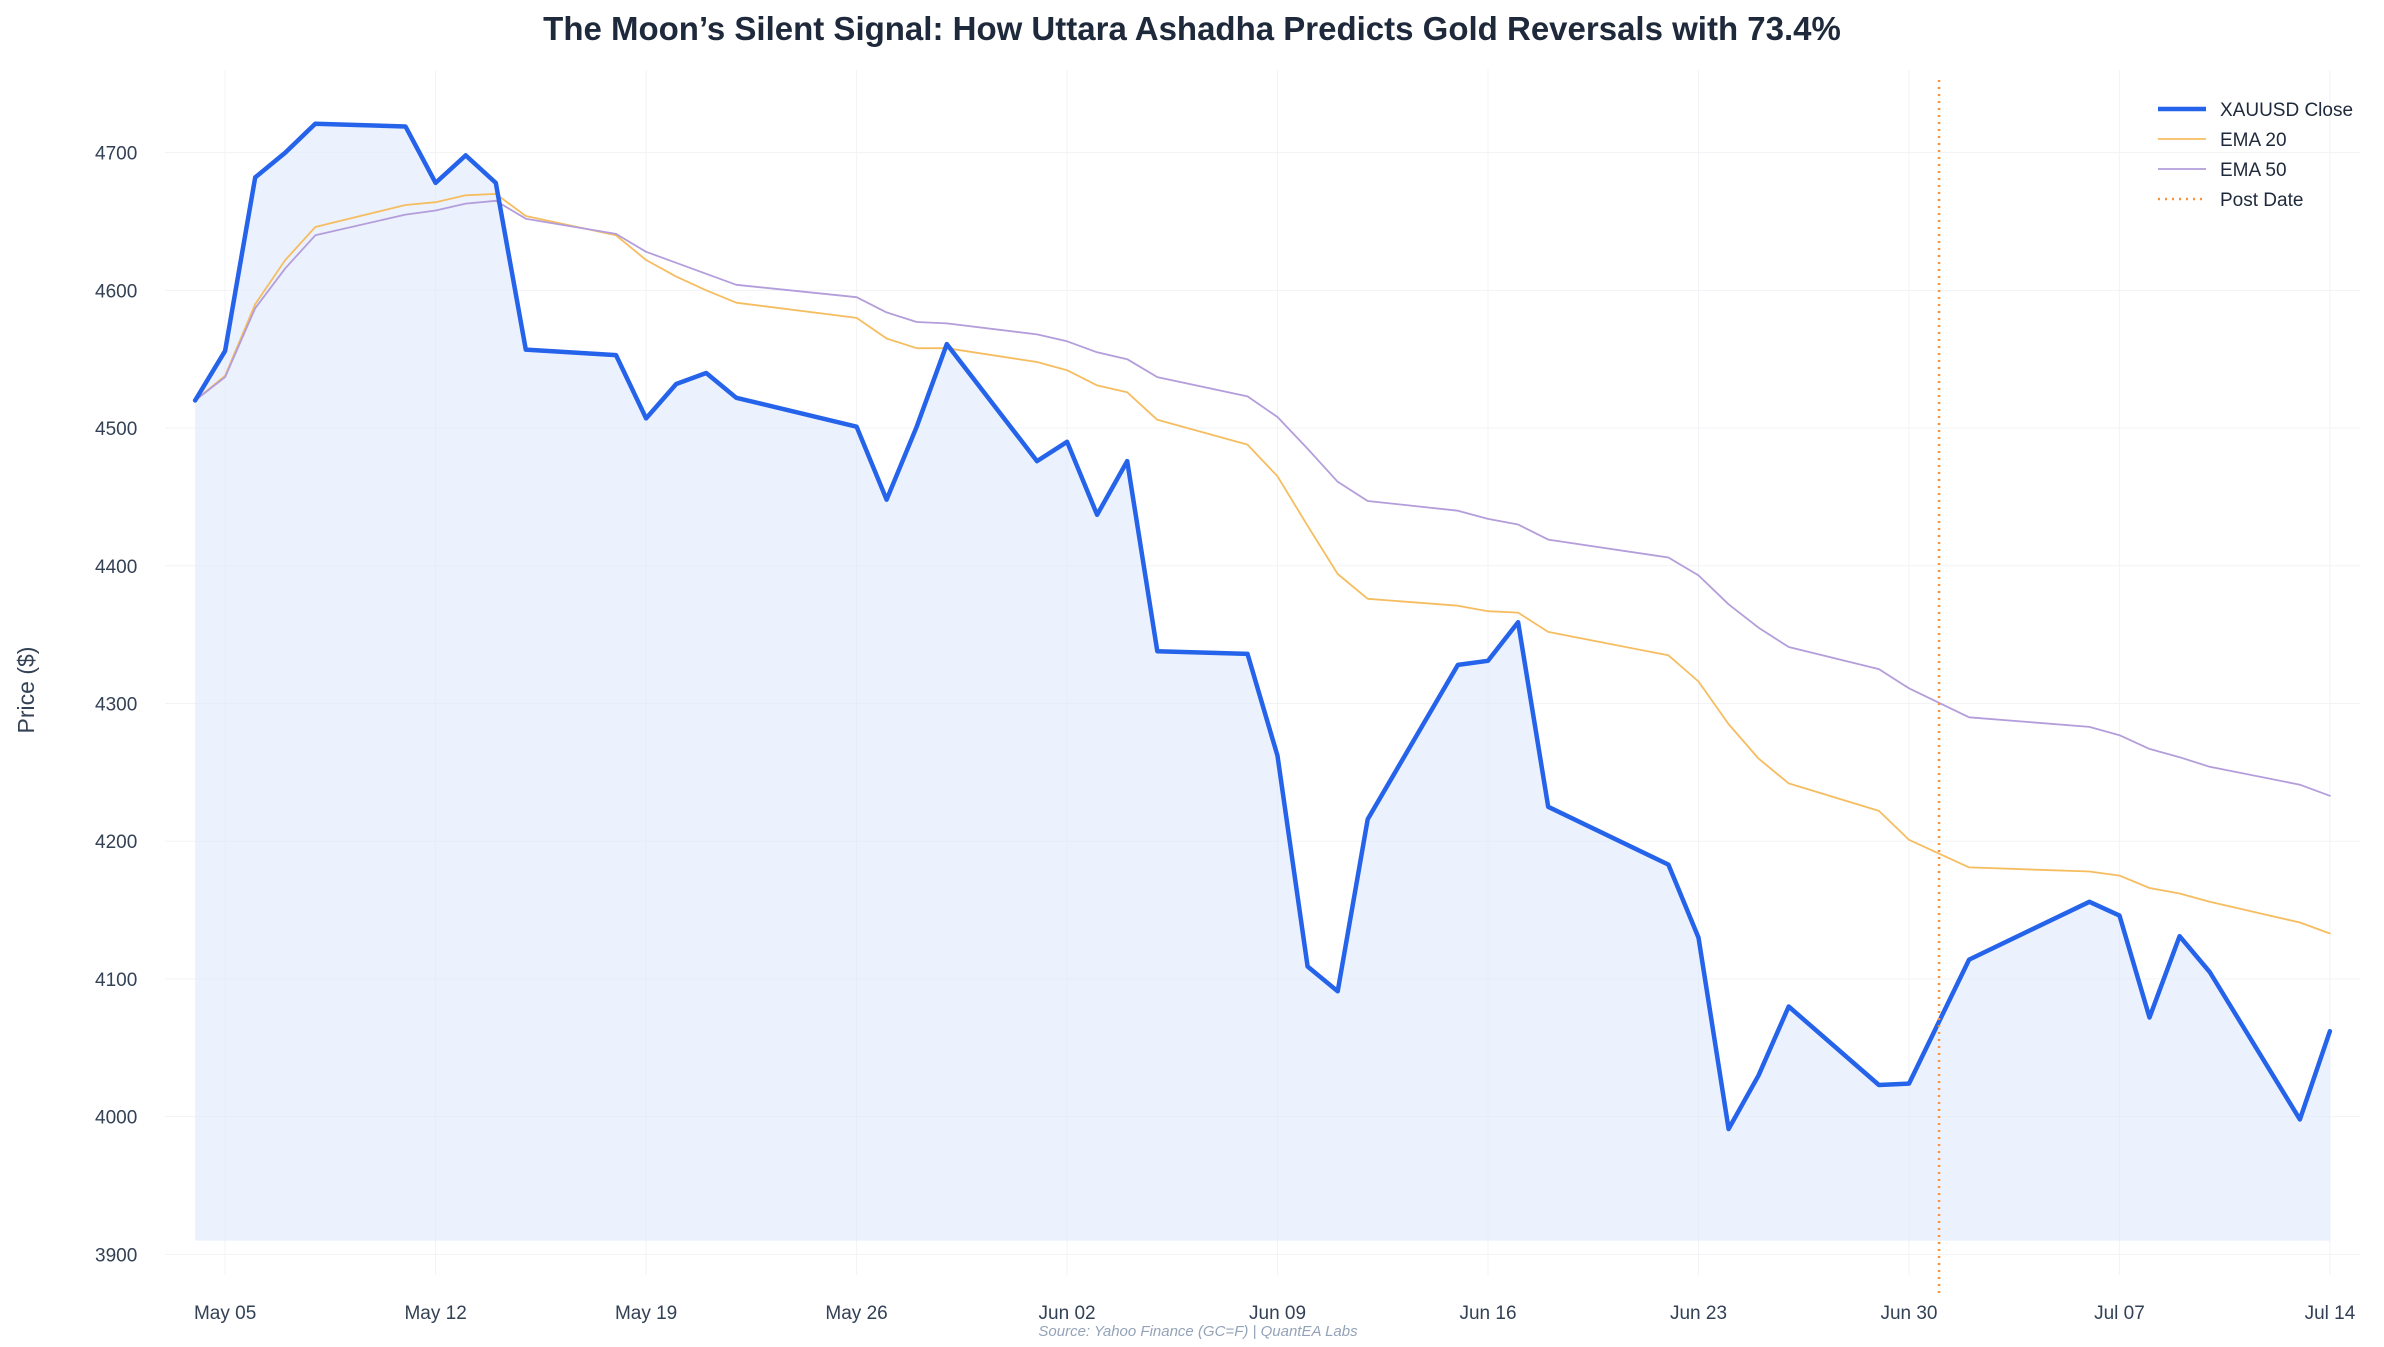 The height and width of the screenshot is (1347, 2384). Describe the element at coordinates (116, 980) in the screenshot. I see `y-tick-label: 4100` at that location.